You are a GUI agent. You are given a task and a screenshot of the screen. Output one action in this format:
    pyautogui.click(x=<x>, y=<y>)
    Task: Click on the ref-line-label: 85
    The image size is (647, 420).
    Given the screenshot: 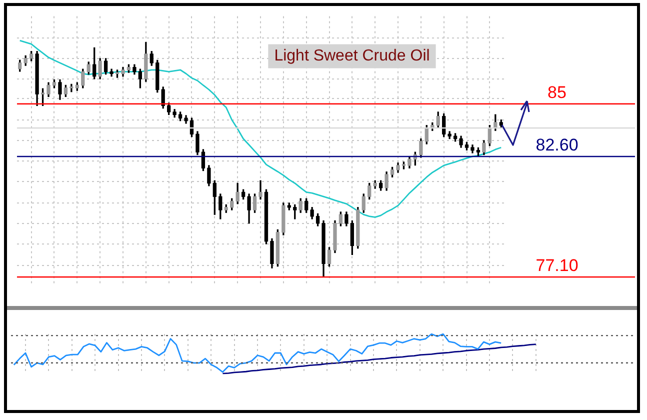 What is the action you would take?
    pyautogui.click(x=557, y=92)
    